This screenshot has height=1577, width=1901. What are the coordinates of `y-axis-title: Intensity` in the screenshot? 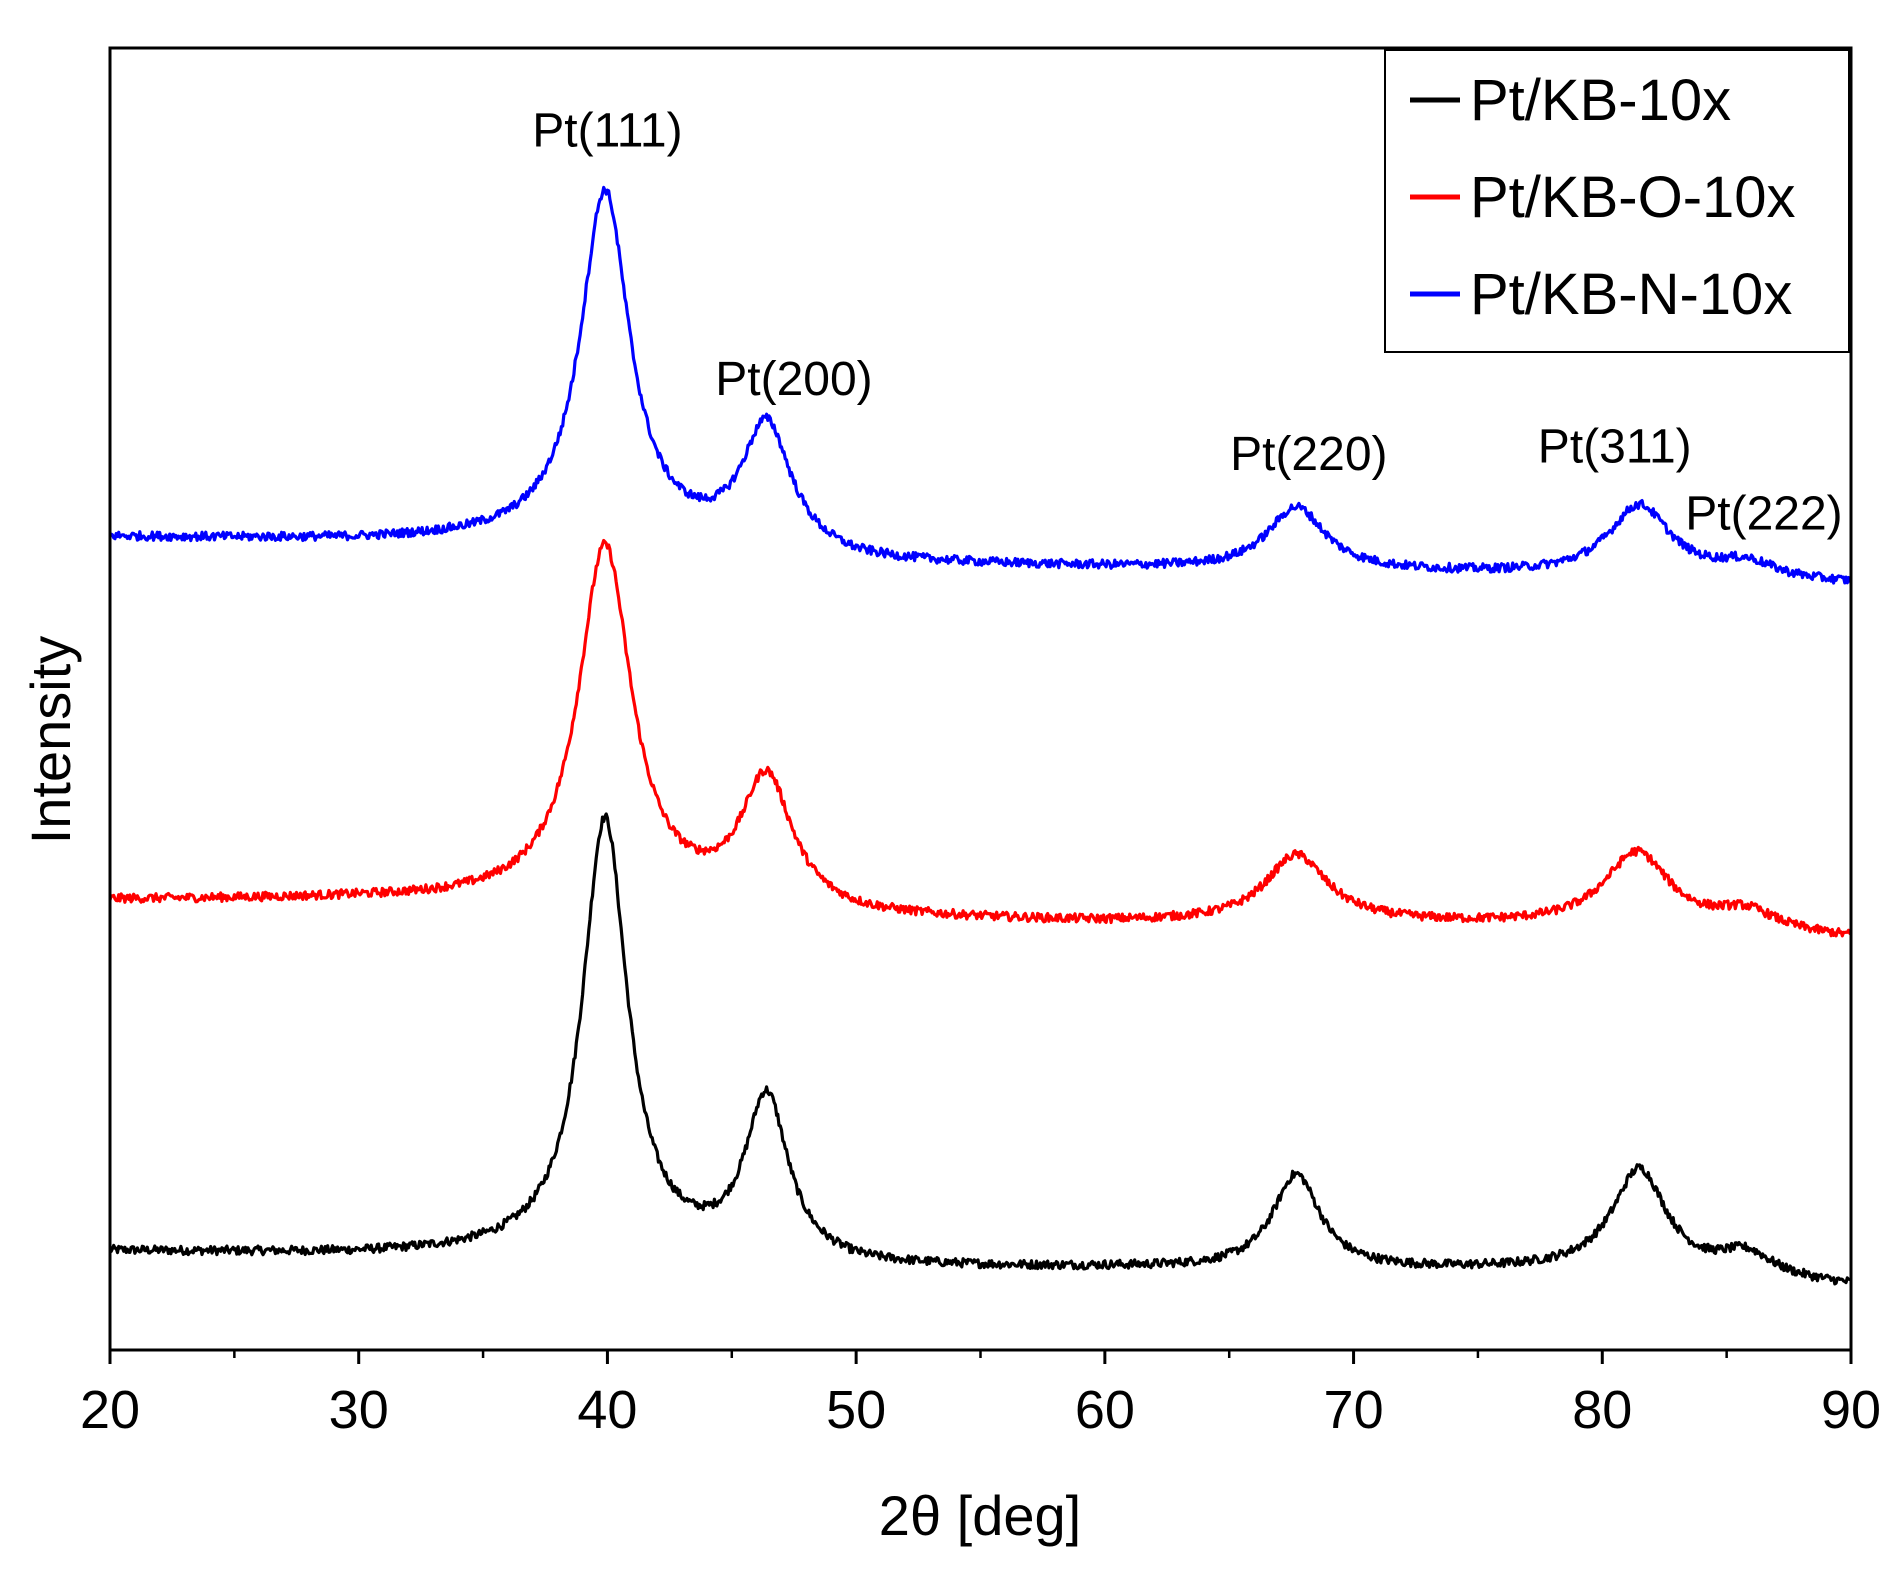 It's located at (50, 740).